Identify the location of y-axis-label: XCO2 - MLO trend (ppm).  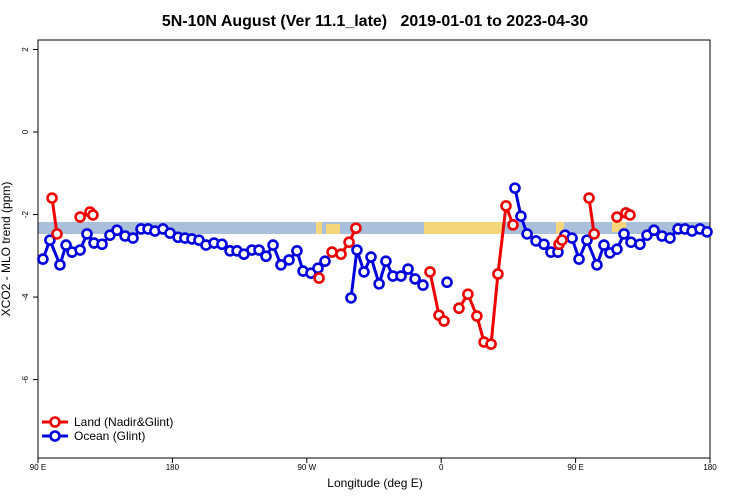
(6, 249).